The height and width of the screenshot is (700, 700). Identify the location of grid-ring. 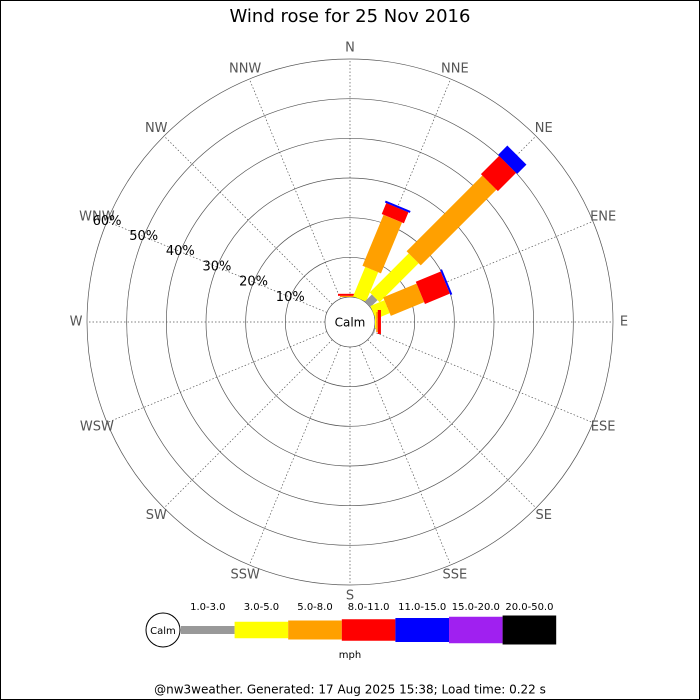
(350, 322).